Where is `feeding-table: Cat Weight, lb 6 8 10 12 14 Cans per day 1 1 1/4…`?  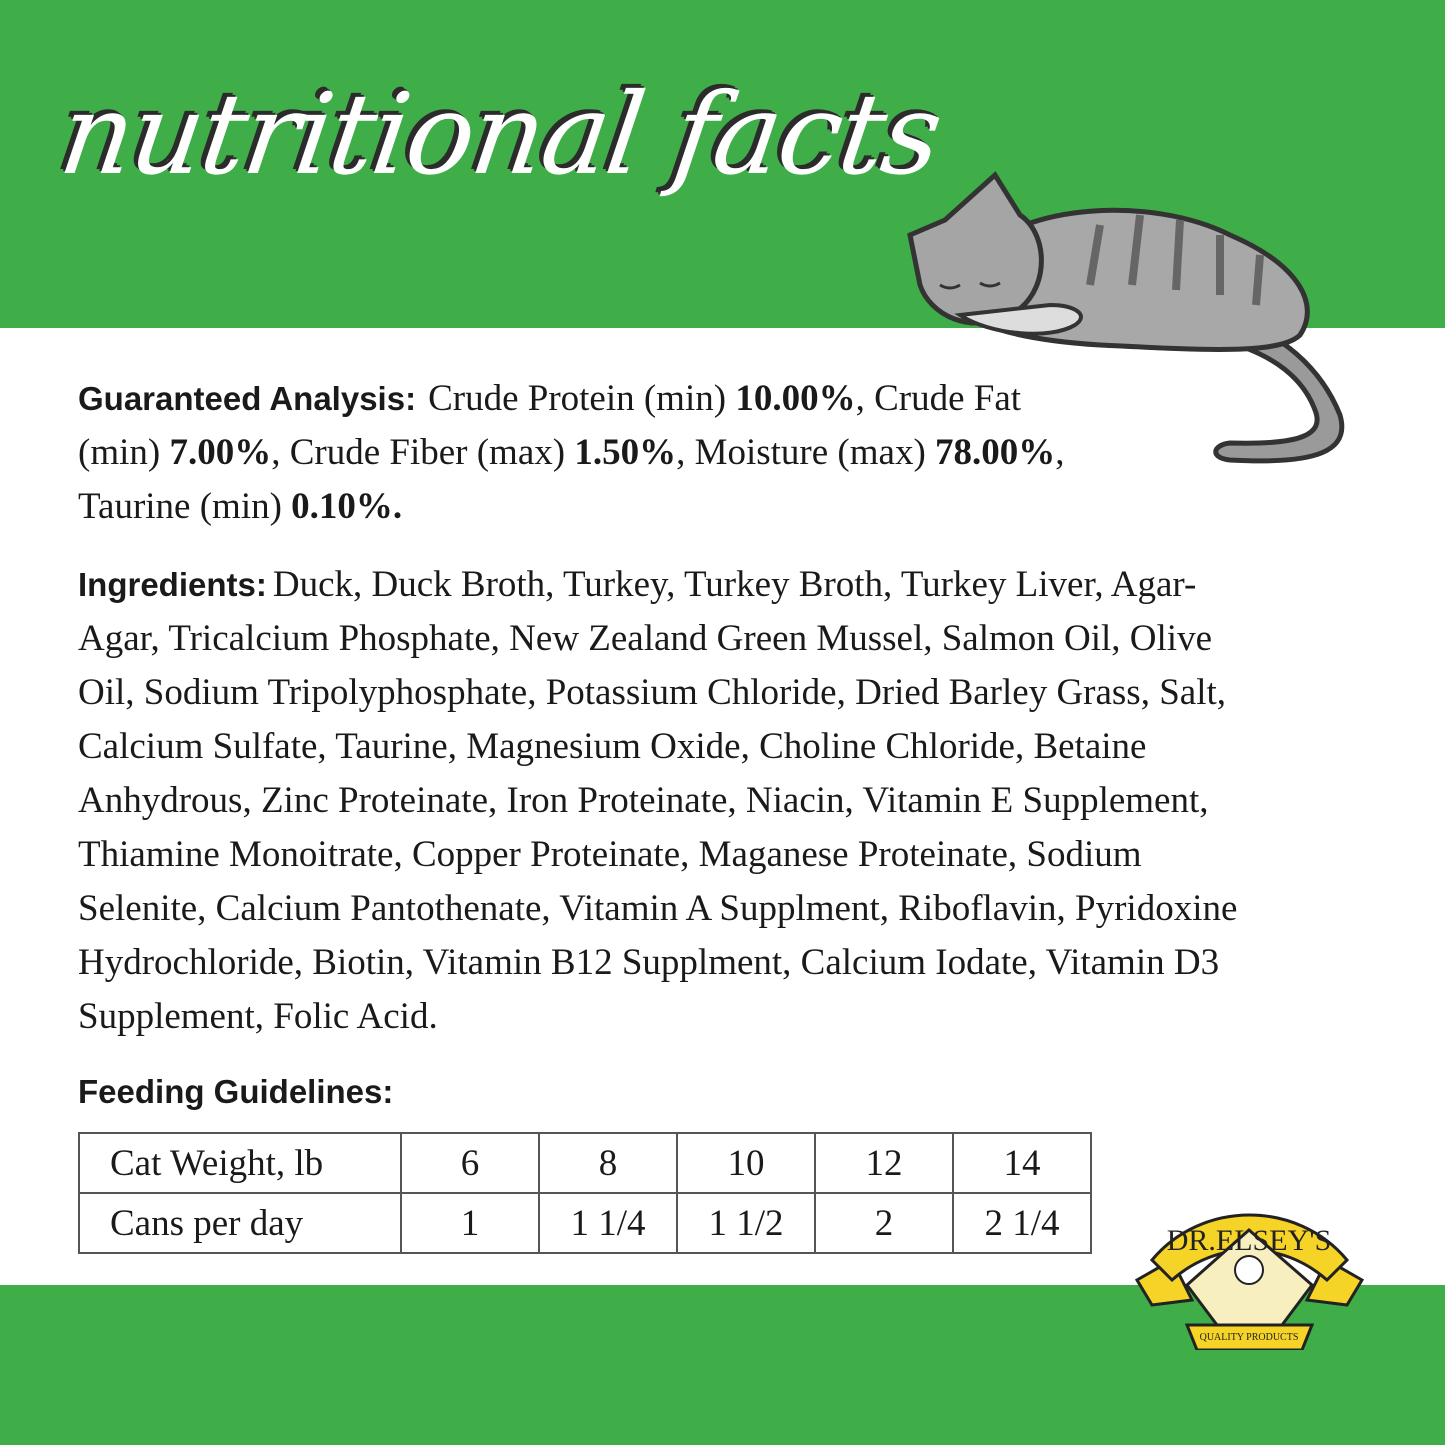
feeding-table: Cat Weight, lb 6 8 10 12 14 Cans per day 1 1 1/4… is located at coordinates (585, 1193).